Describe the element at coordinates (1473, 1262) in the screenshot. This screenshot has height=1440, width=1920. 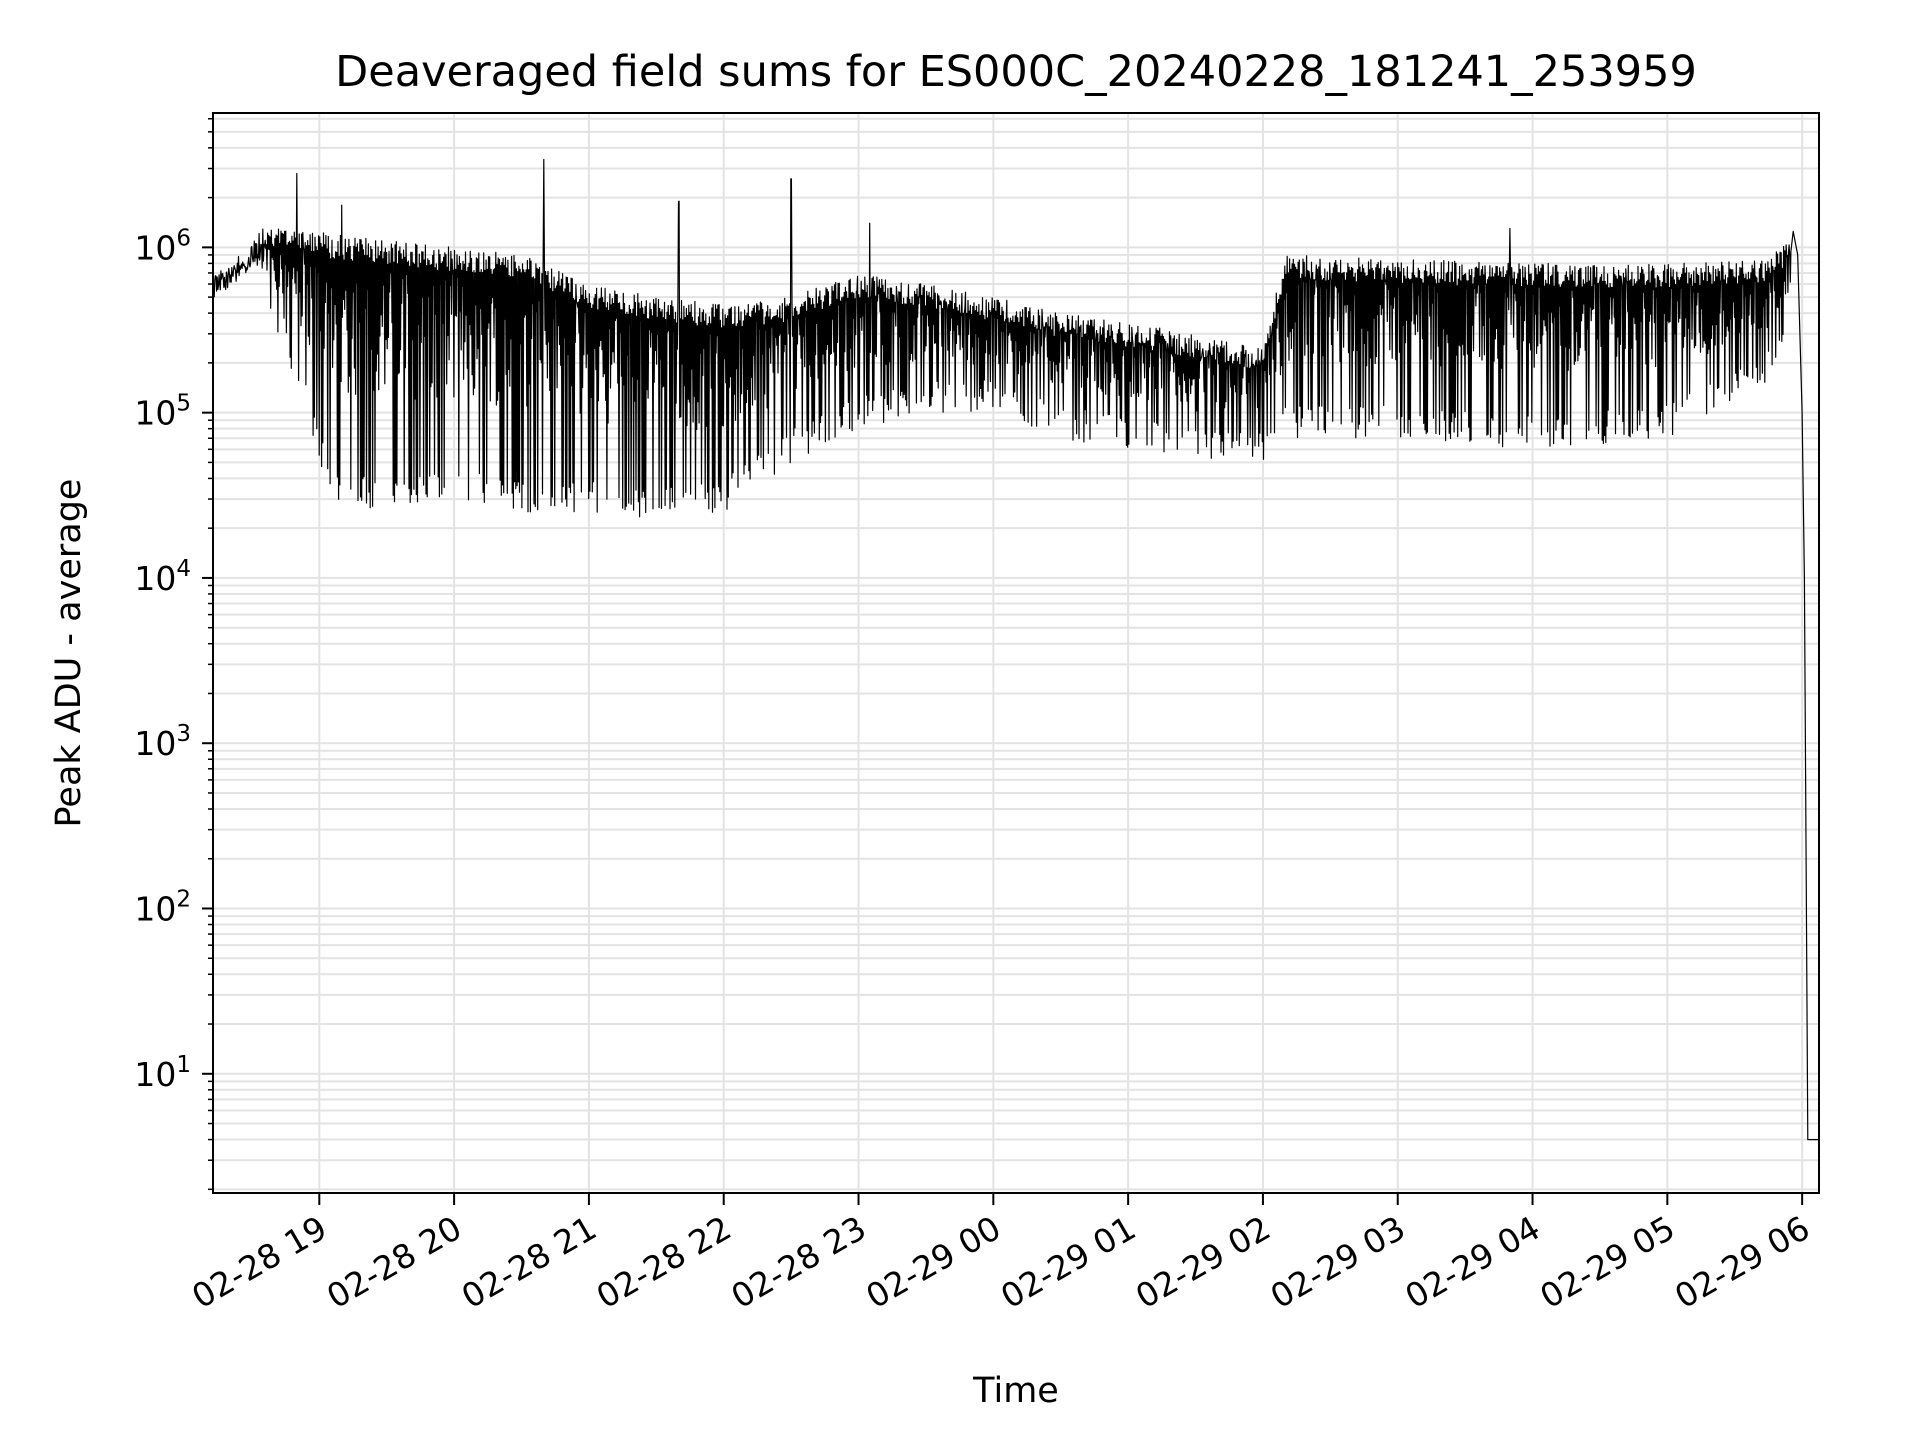
I see `x-tick-label: 02-29 04` at that location.